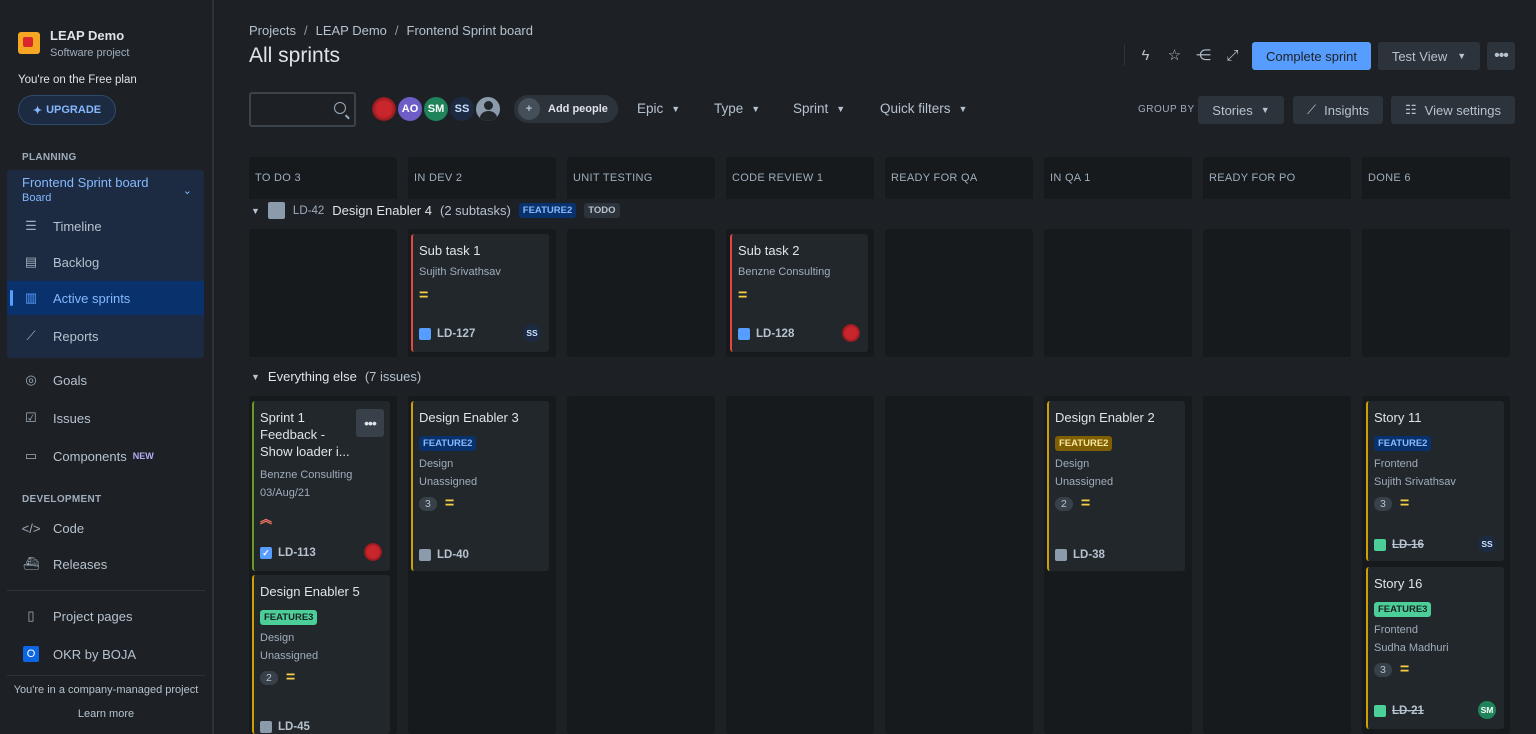  Describe the element at coordinates (1174, 55) in the screenshot. I see `star-icon: ☆` at that location.